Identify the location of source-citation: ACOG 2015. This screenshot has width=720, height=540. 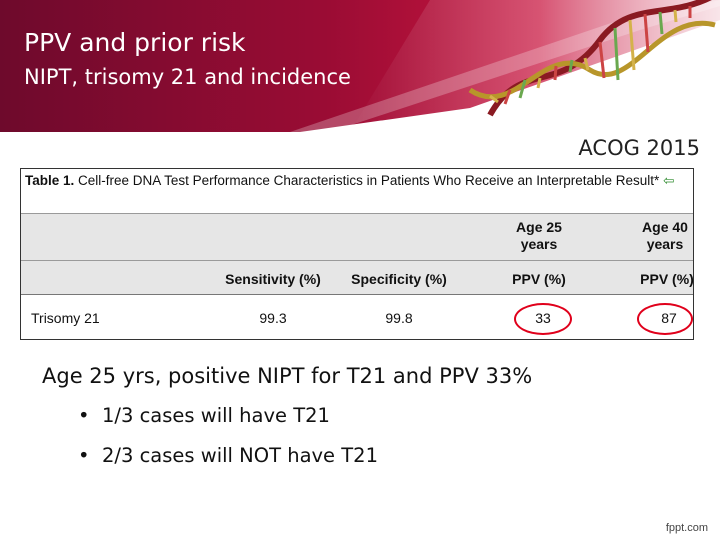
(639, 148).